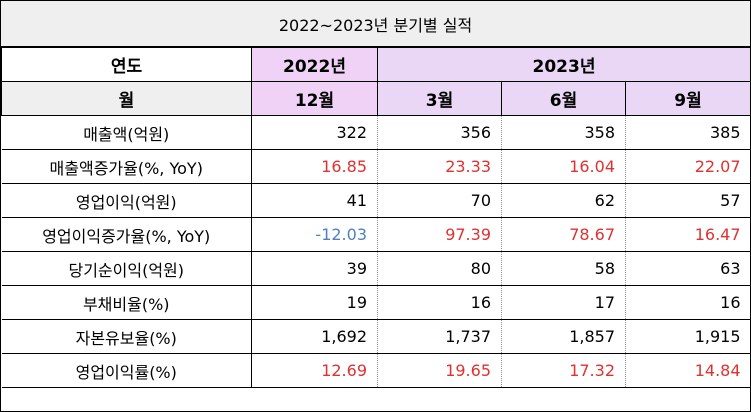 This screenshot has height=412, width=751. What do you see at coordinates (126, 268) in the screenshot?
I see `row-label: 당기순이익(억원)` at bounding box center [126, 268].